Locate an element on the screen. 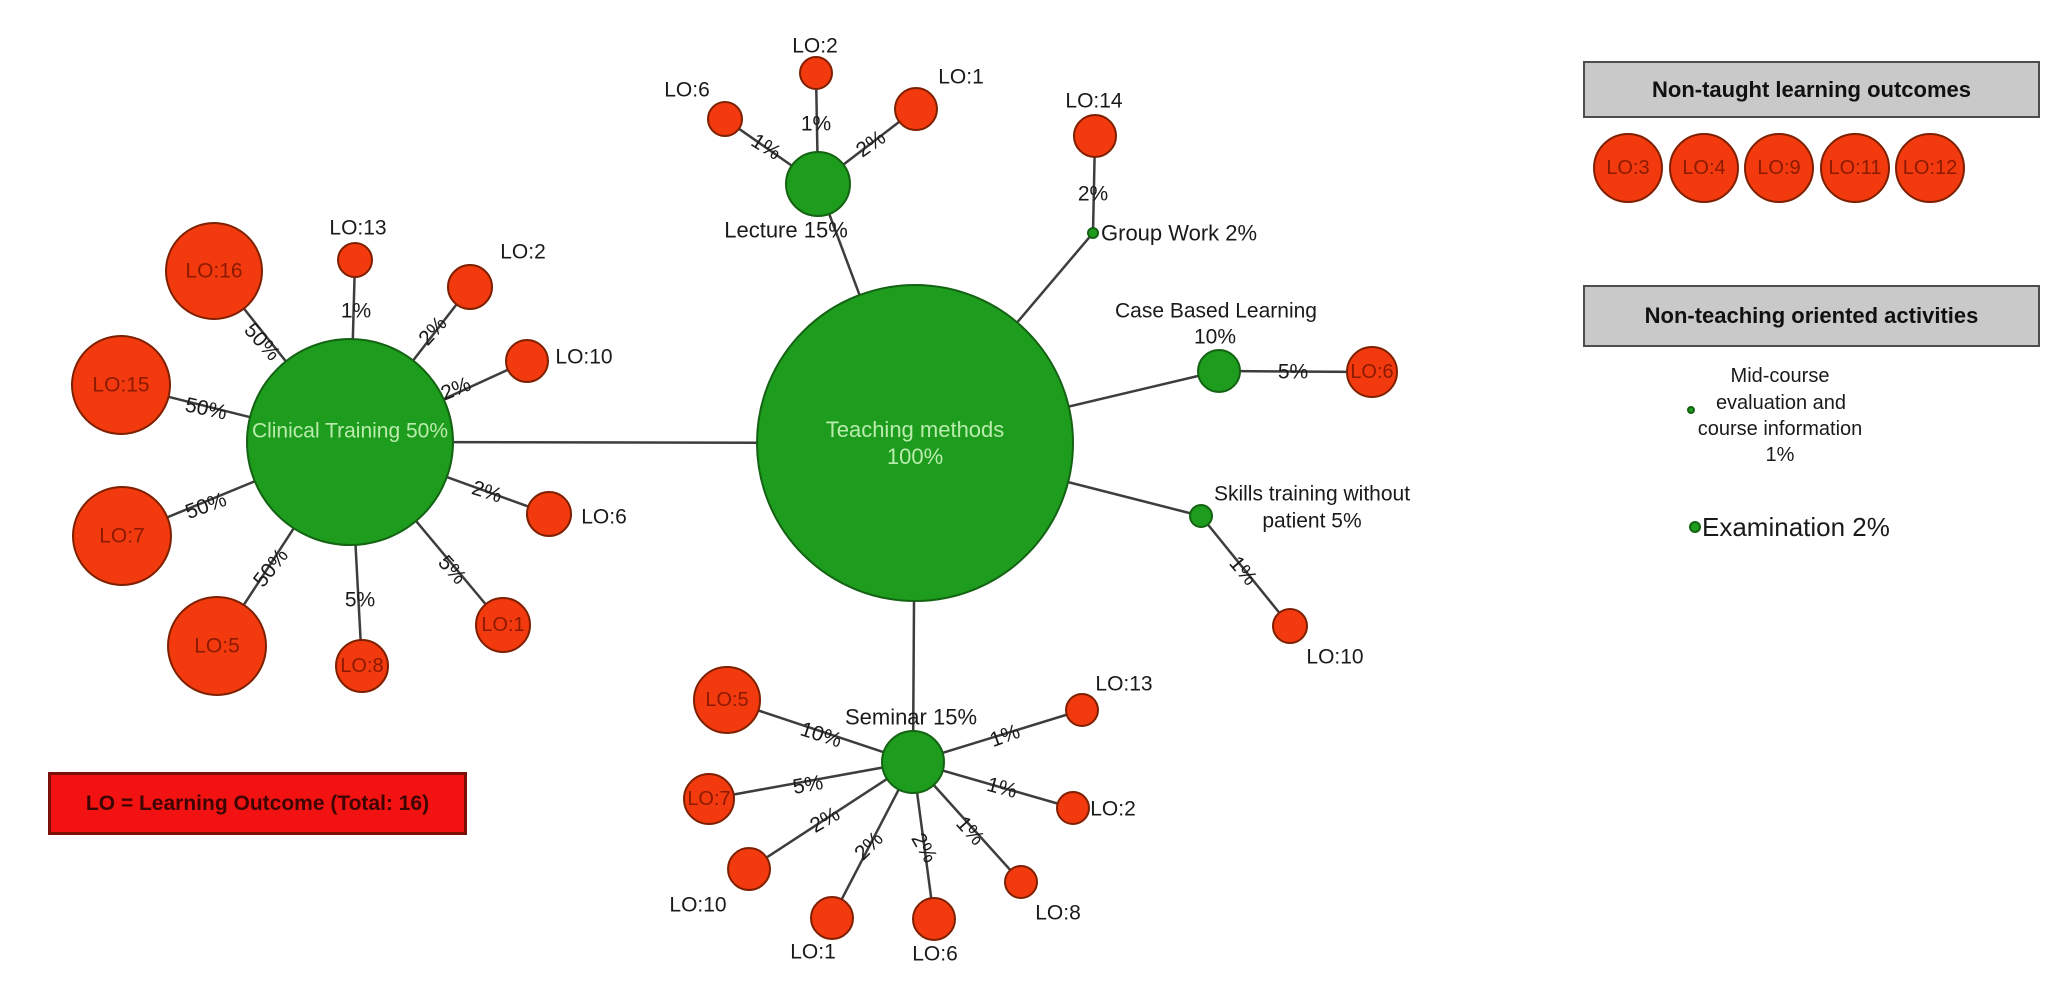  node-inside-label-clinical-lo5-0: LO:5 is located at coordinates (217, 646).